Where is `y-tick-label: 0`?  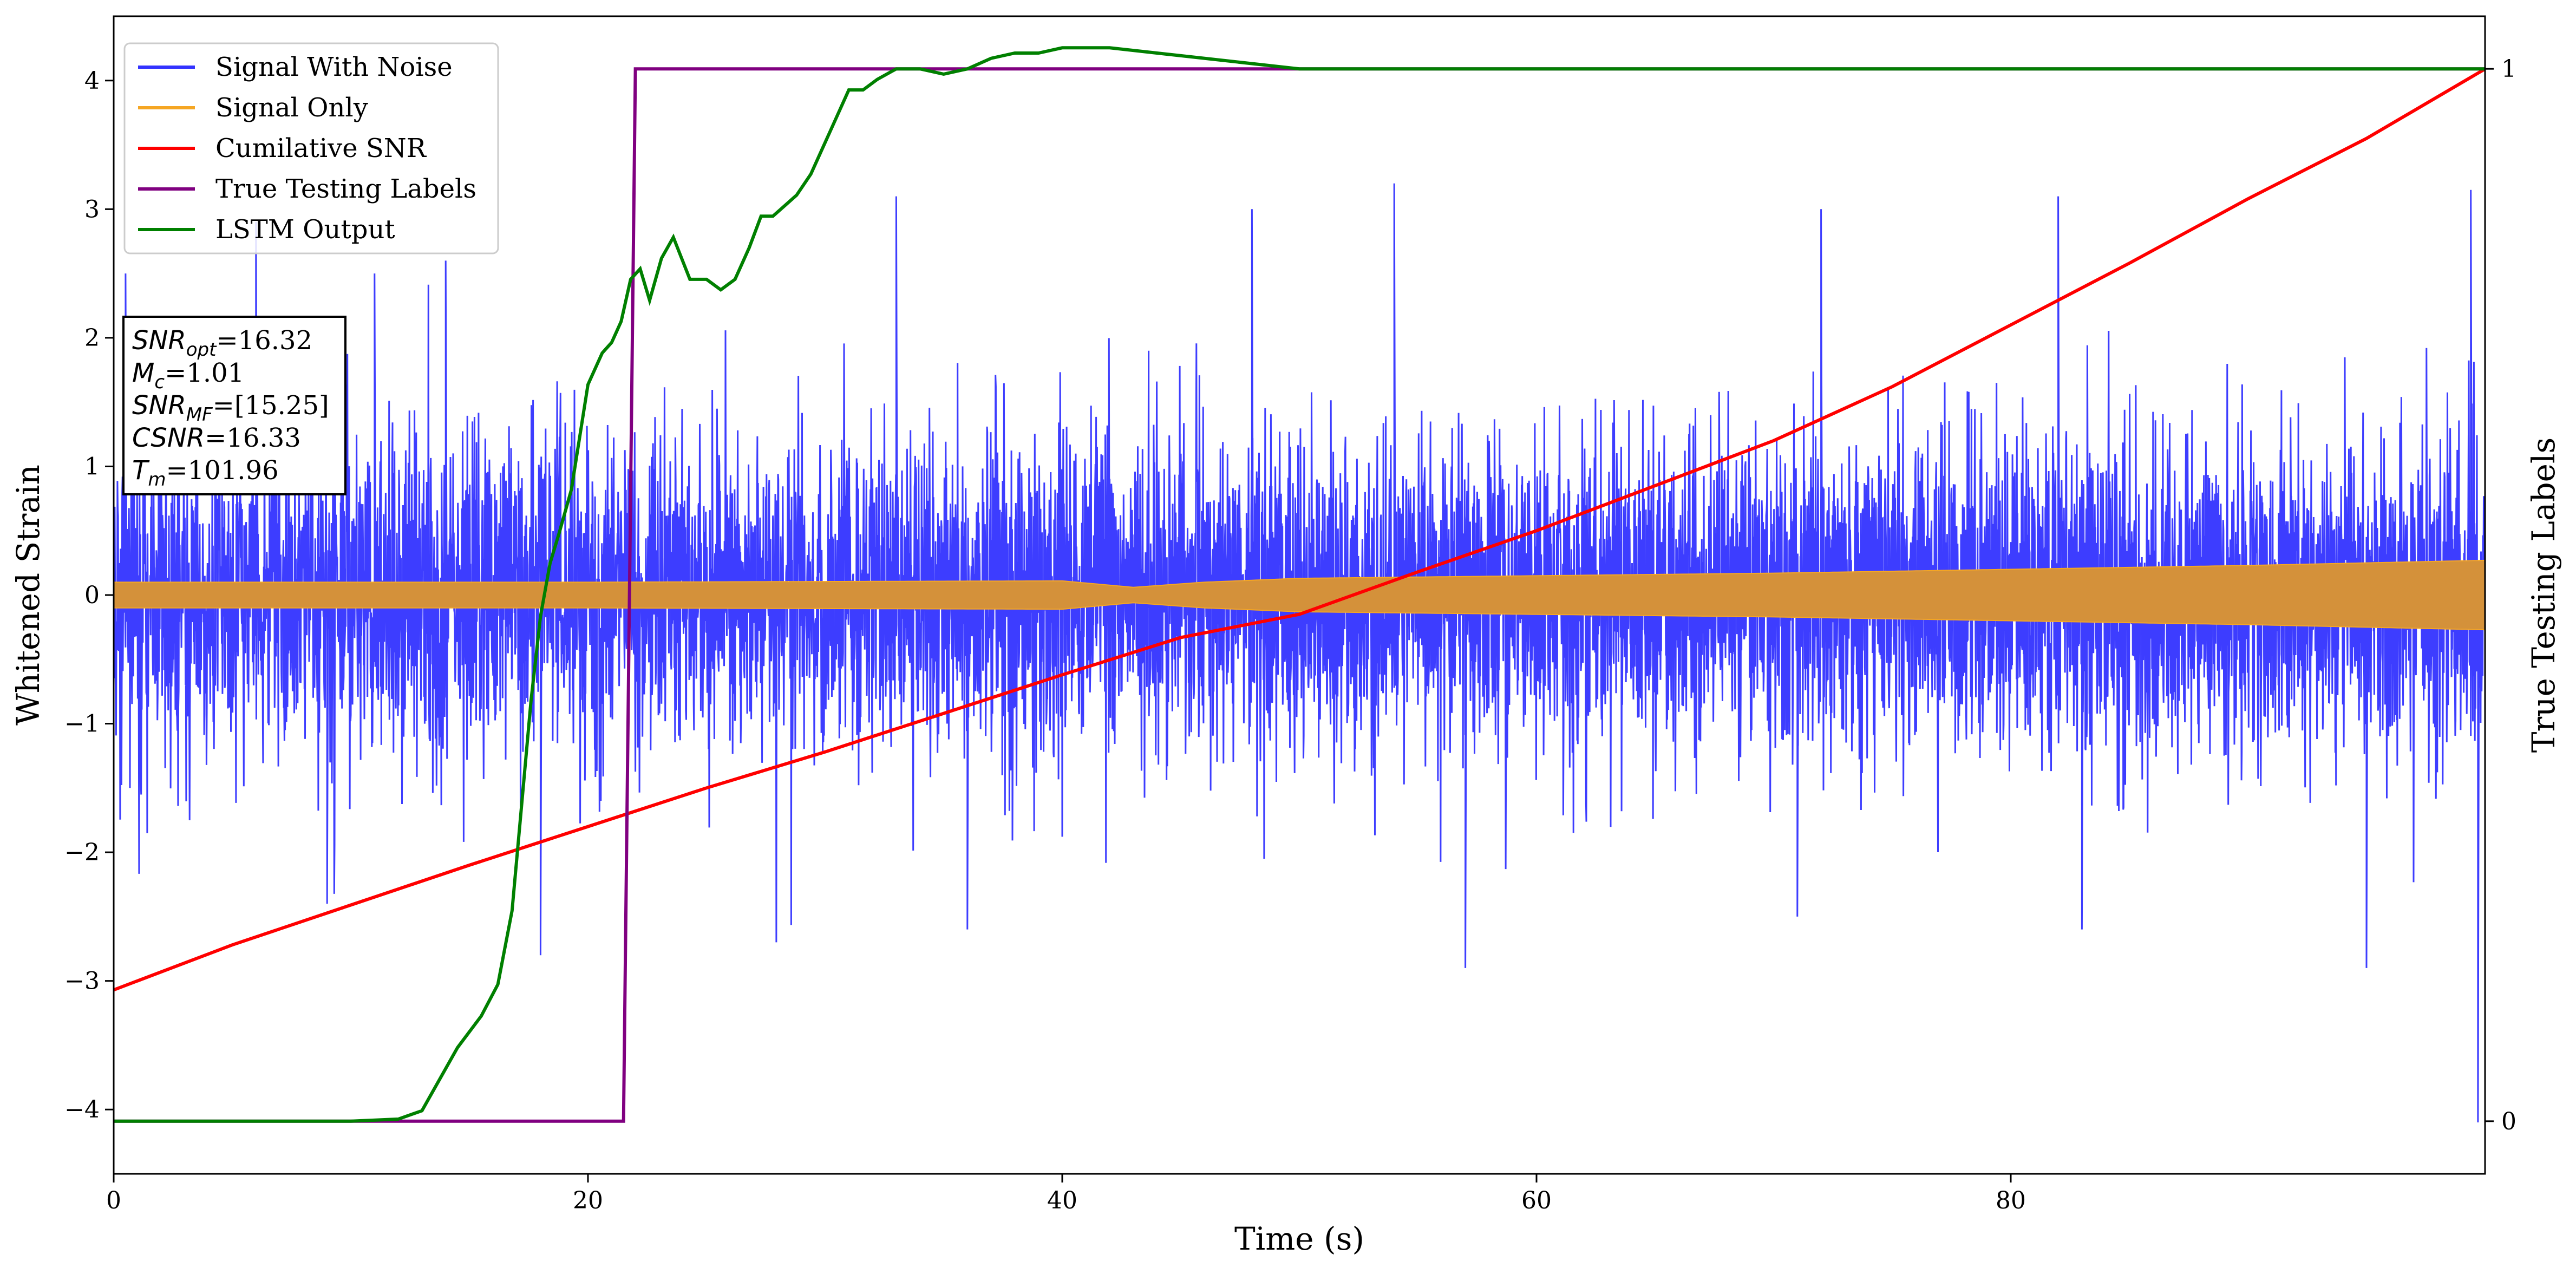
y-tick-label: 0 is located at coordinates (92, 595).